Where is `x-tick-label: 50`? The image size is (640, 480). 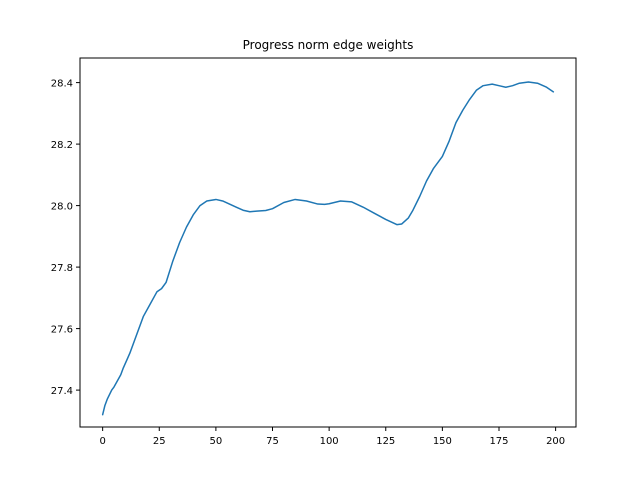
x-tick-label: 50 is located at coordinates (216, 441).